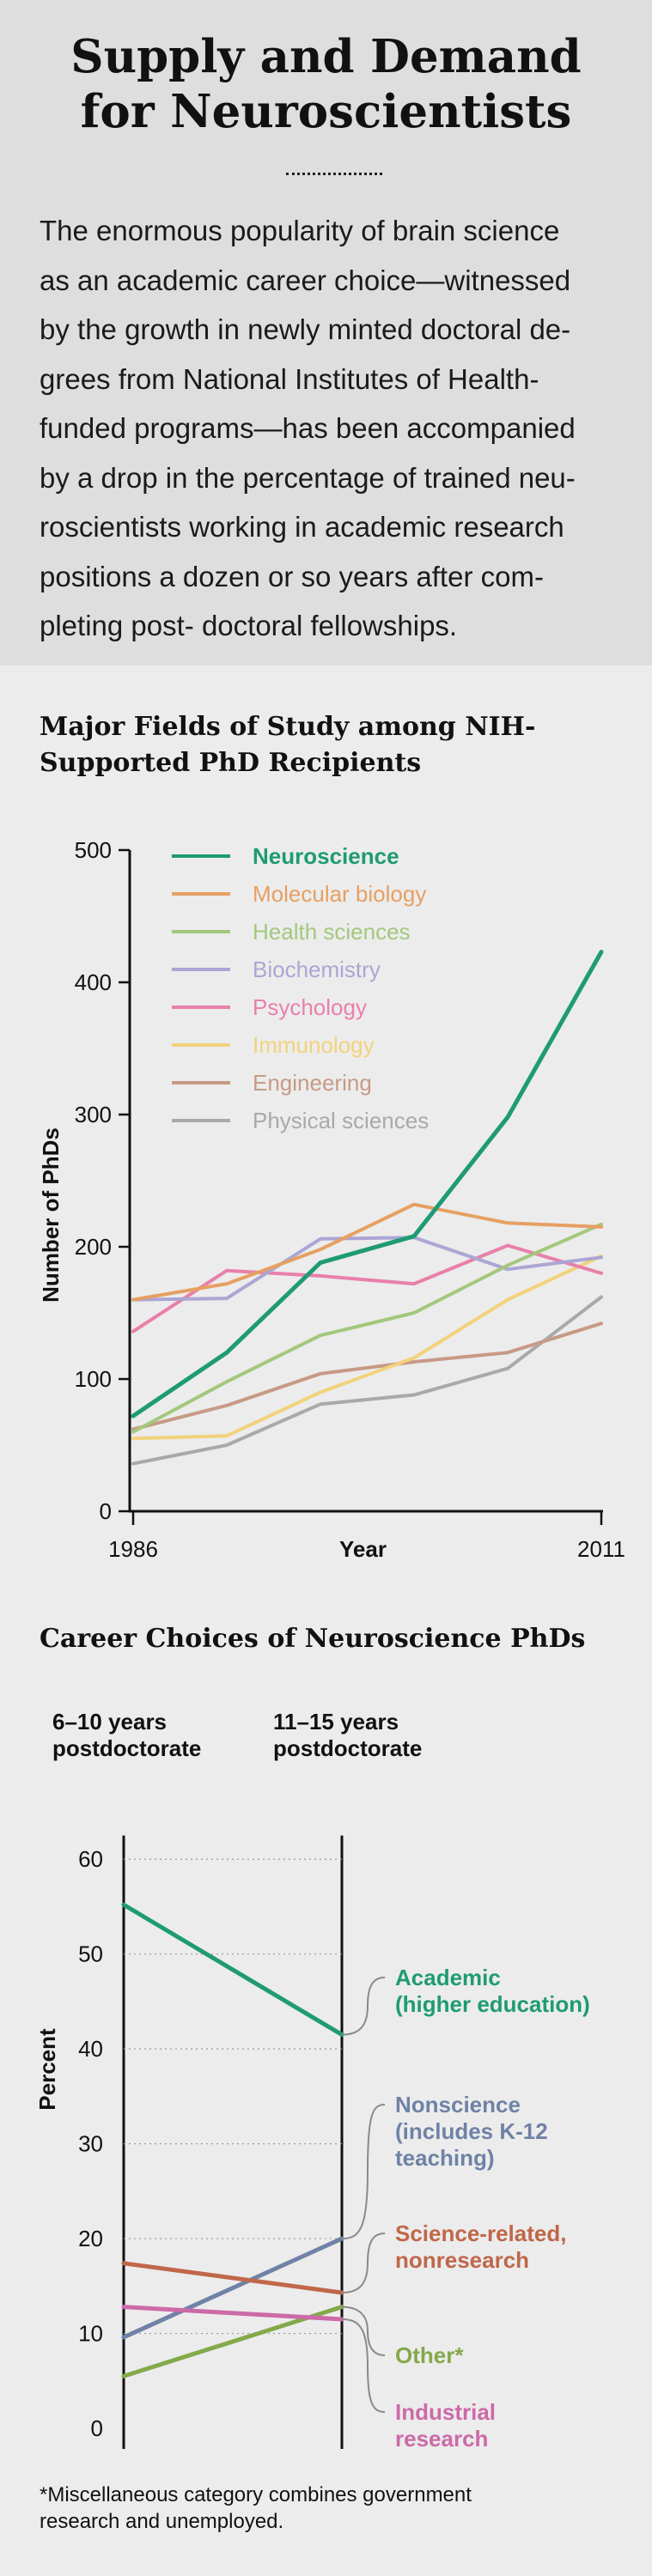  What do you see at coordinates (336, 1722) in the screenshot?
I see `category-label: 11–15 years` at bounding box center [336, 1722].